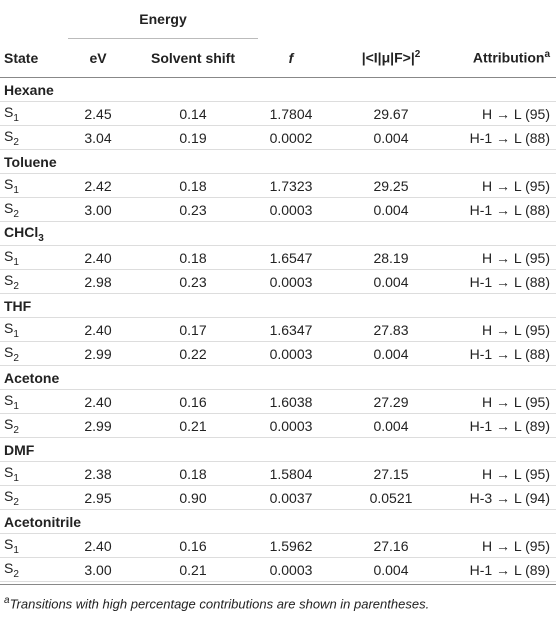  Describe the element at coordinates (547, 55) in the screenshot. I see `column-header-sup: a` at that location.